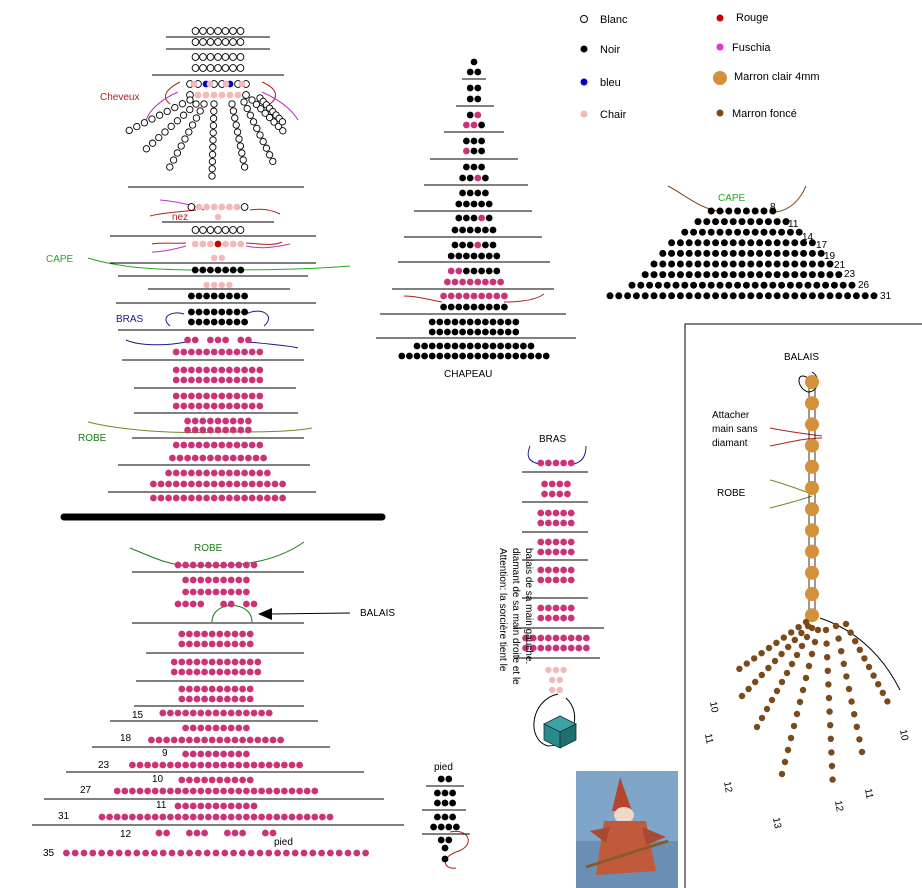  I want to click on broom-strand-number: 11, so click(708, 739).